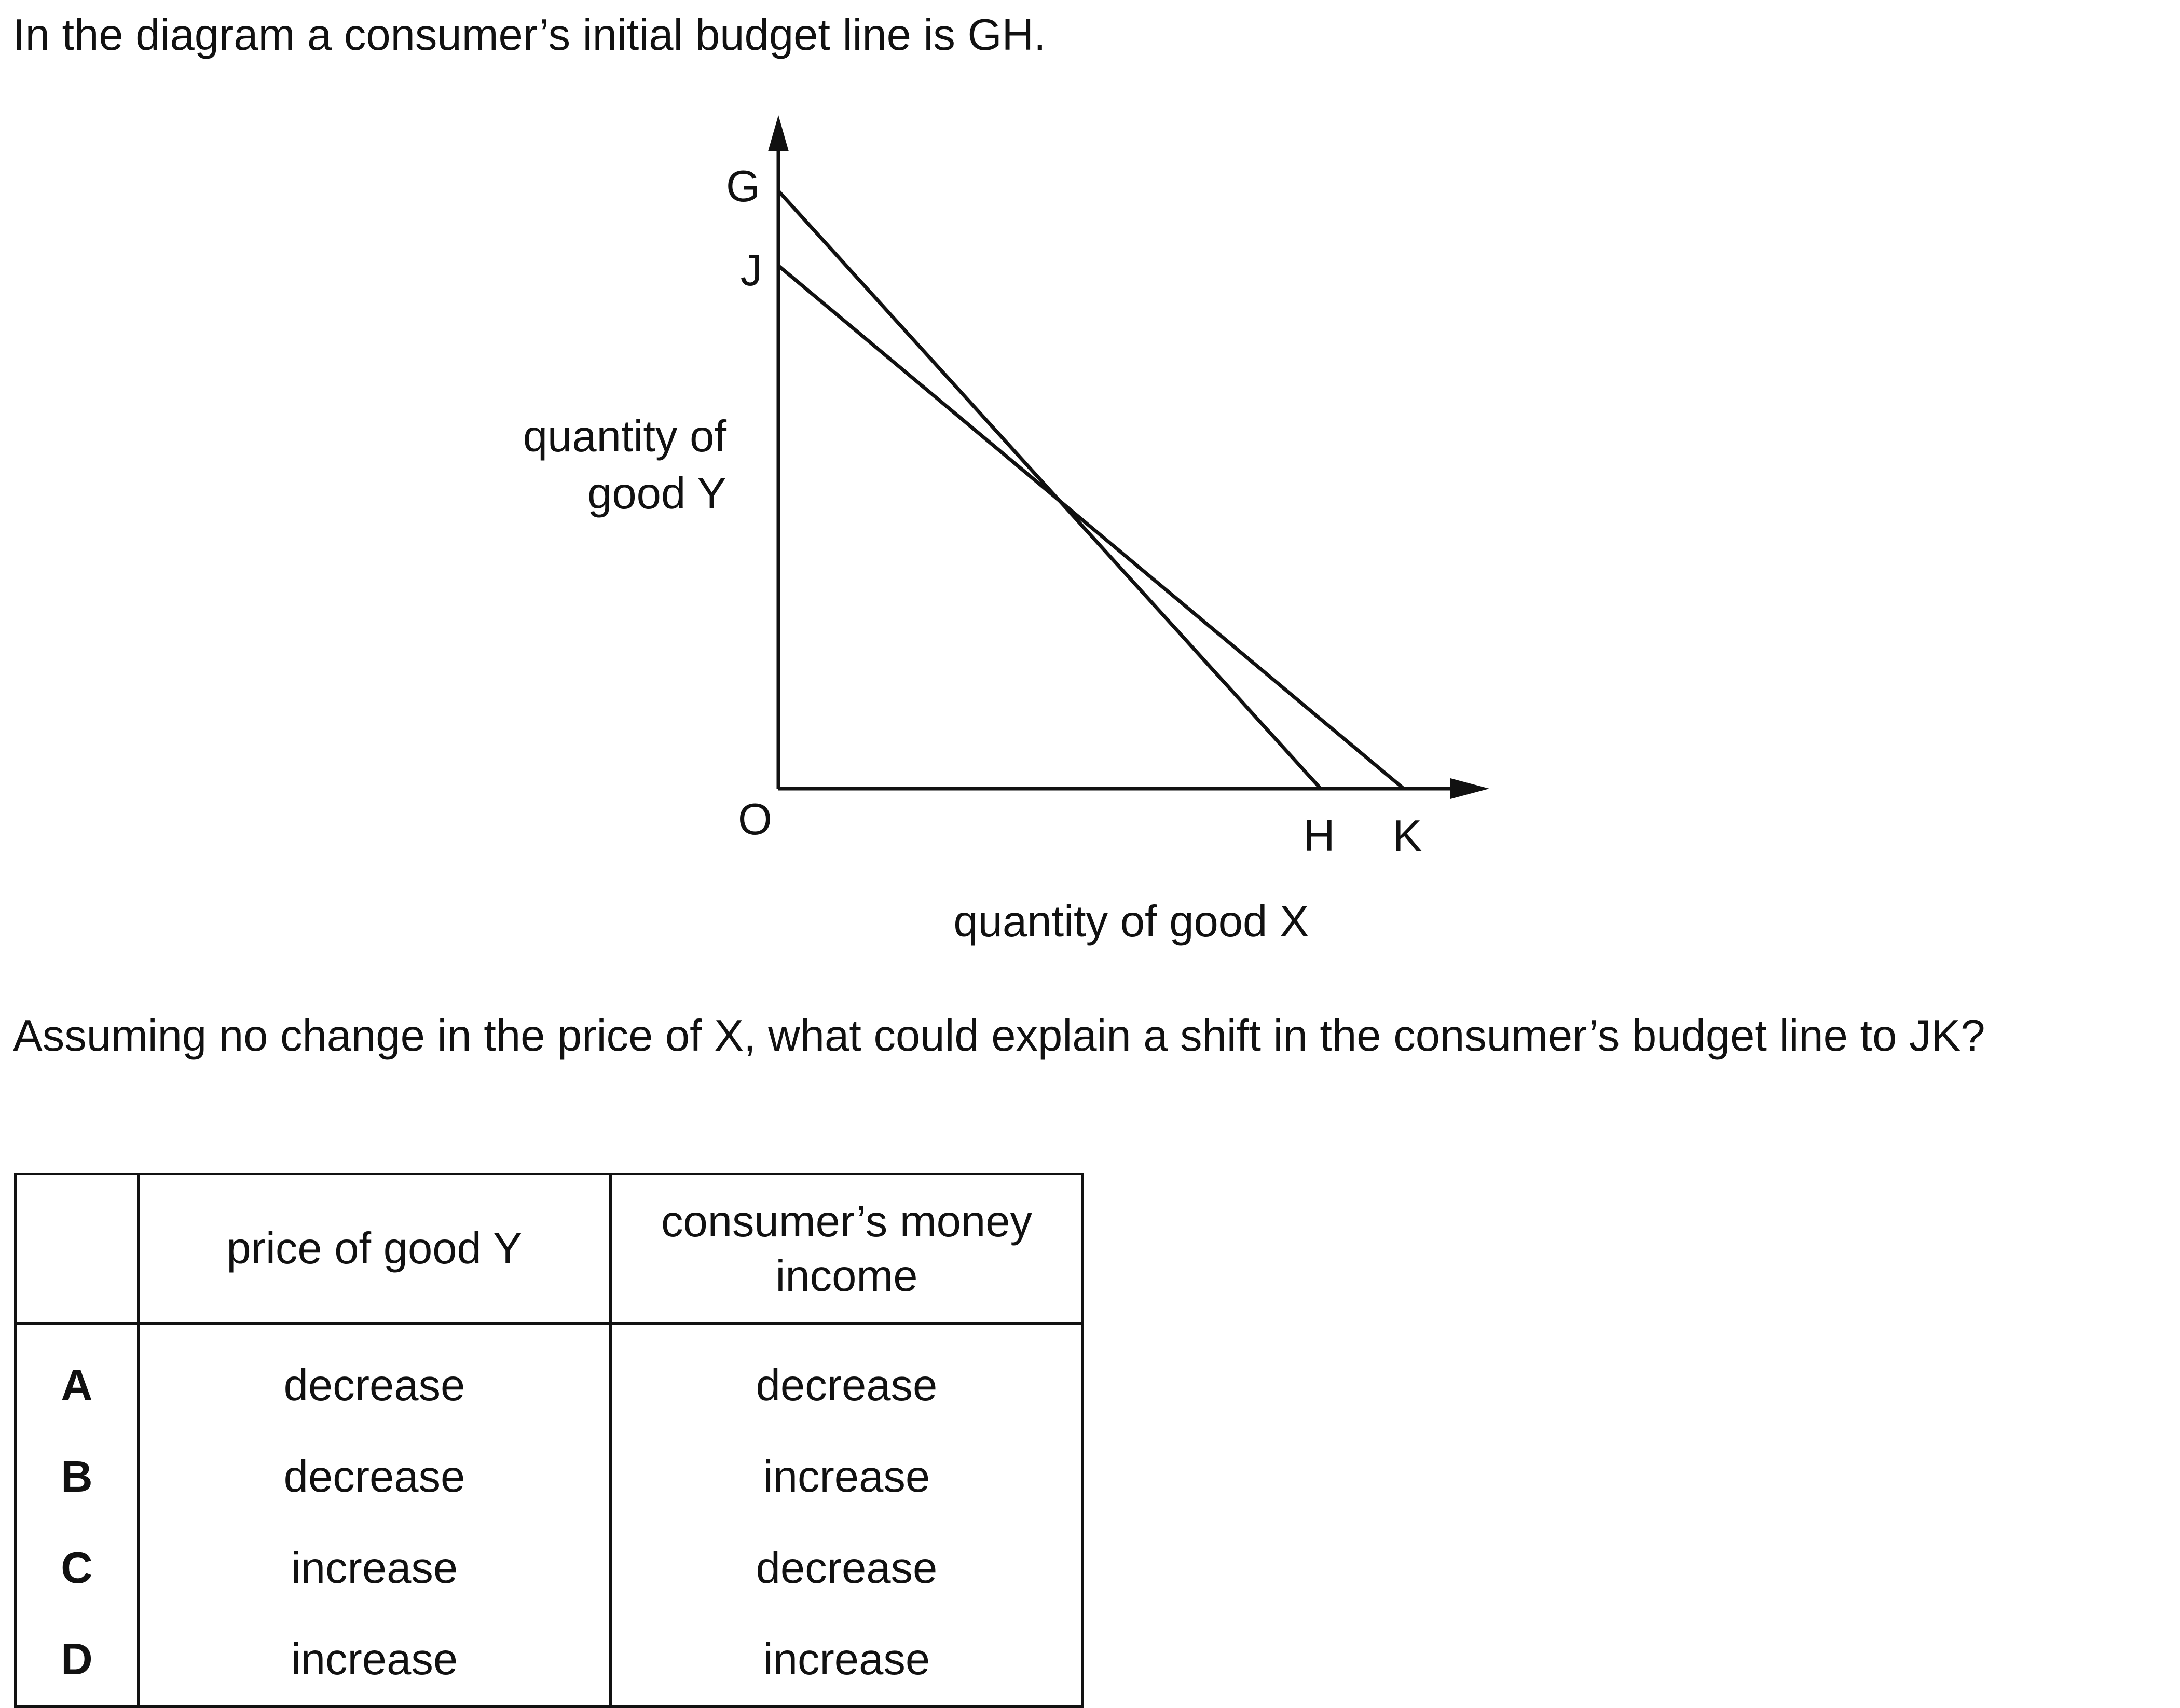  Describe the element at coordinates (77, 1249) in the screenshot. I see `header-key` at that location.